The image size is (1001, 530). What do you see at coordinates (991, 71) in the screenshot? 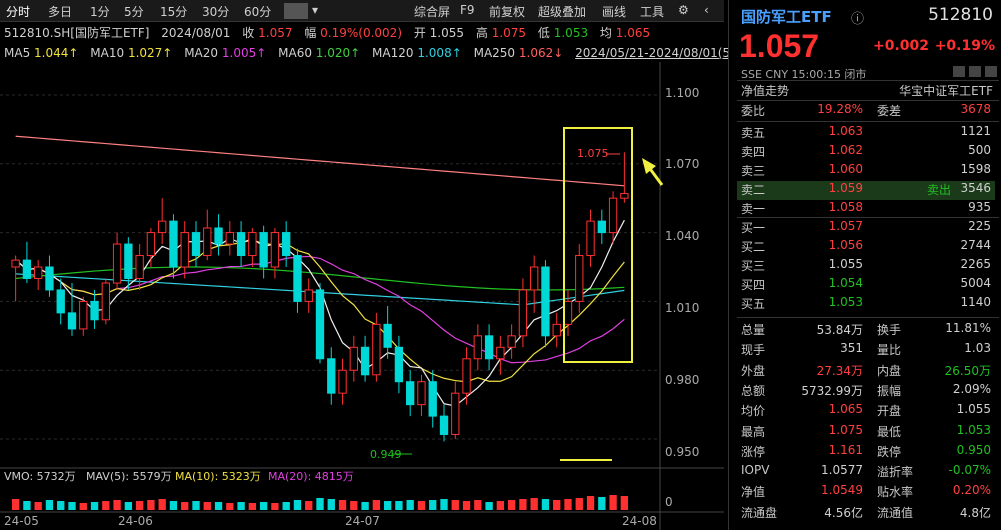
I see `more-icon` at bounding box center [991, 71].